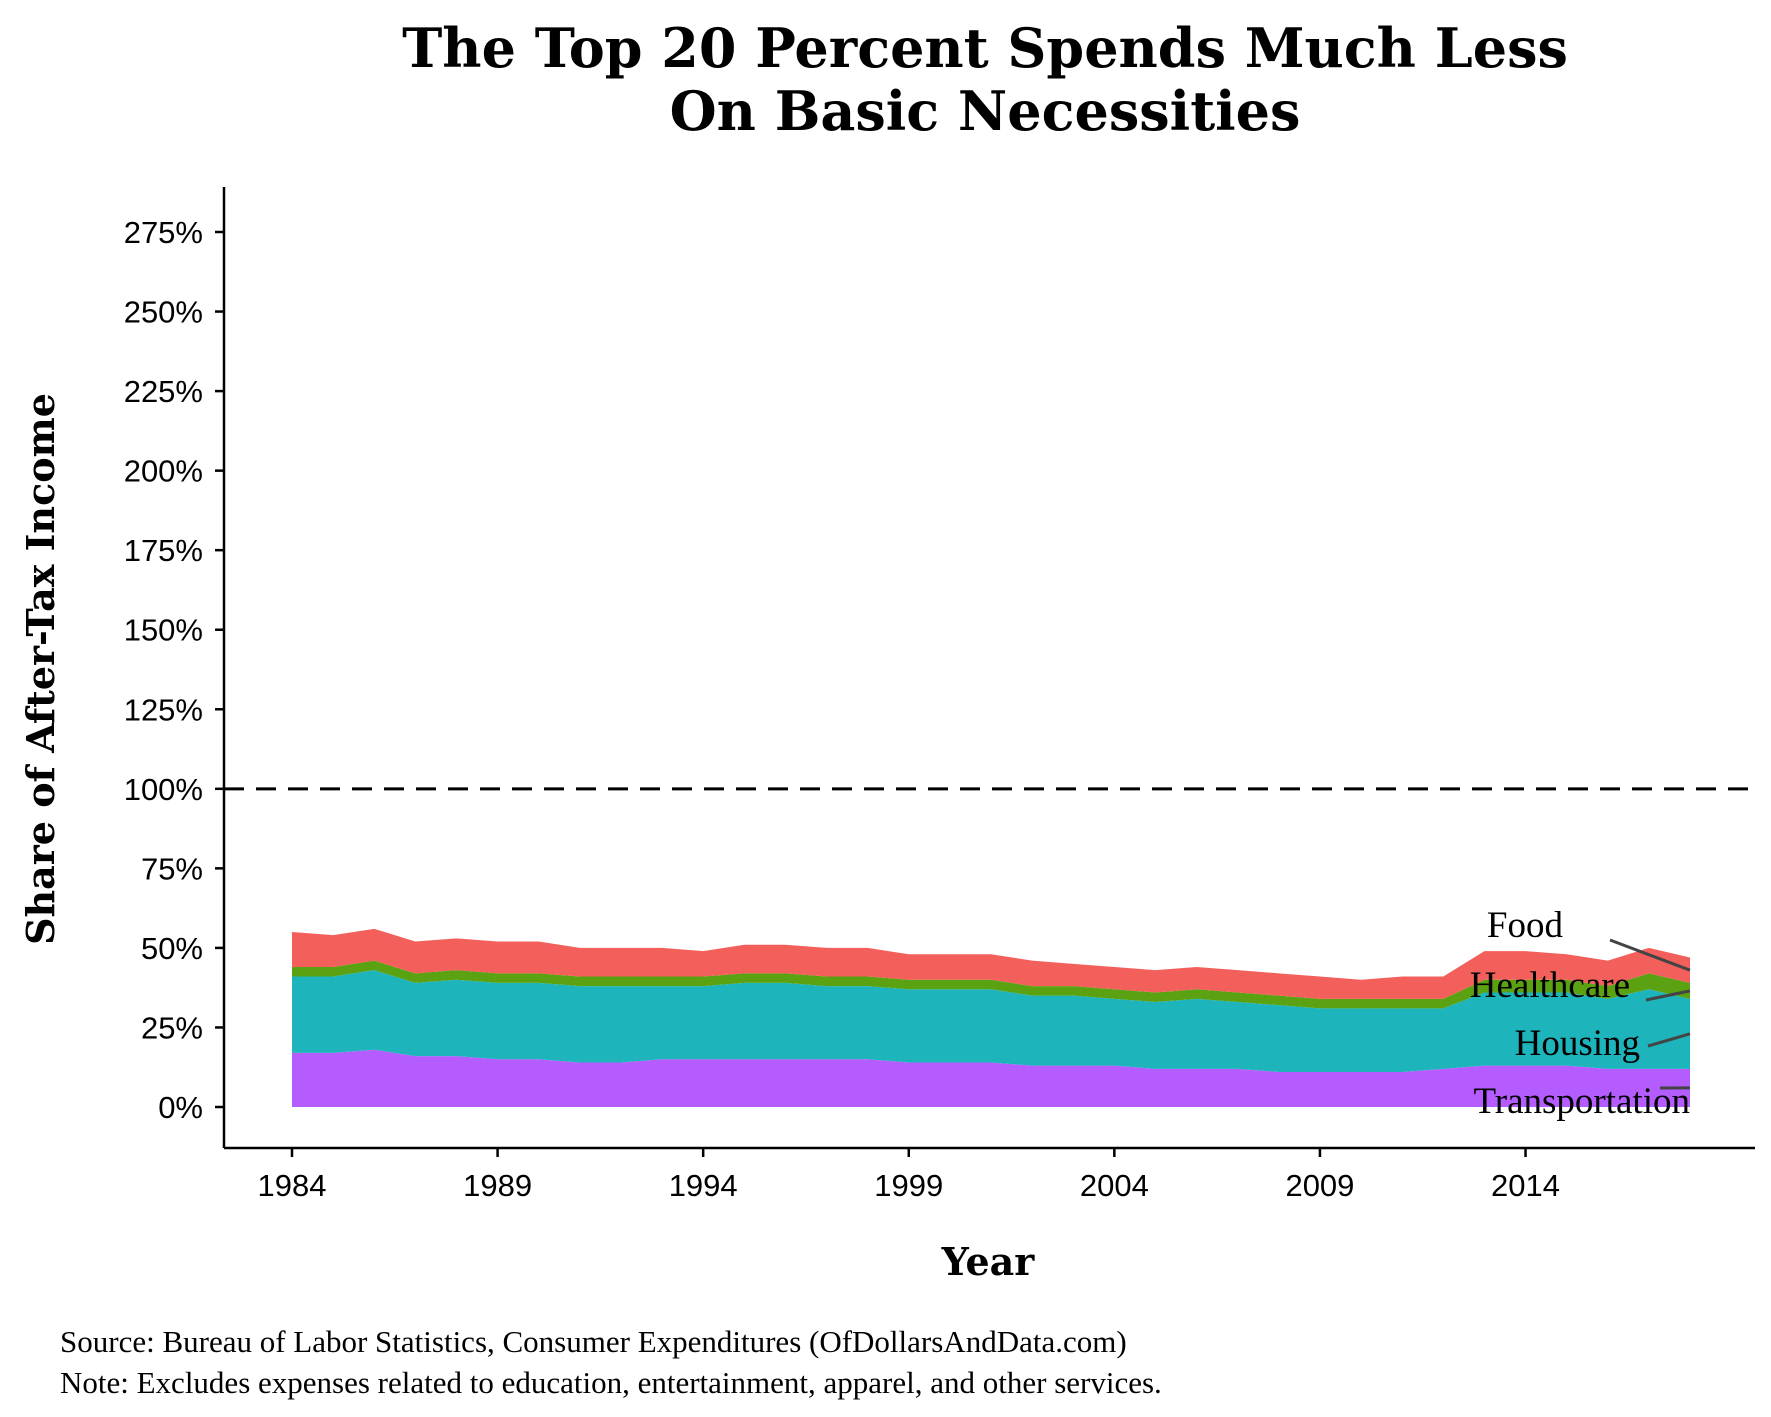 This screenshot has height=1417, width=1771. What do you see at coordinates (163, 391) in the screenshot?
I see `y-tick-label: 225%` at bounding box center [163, 391].